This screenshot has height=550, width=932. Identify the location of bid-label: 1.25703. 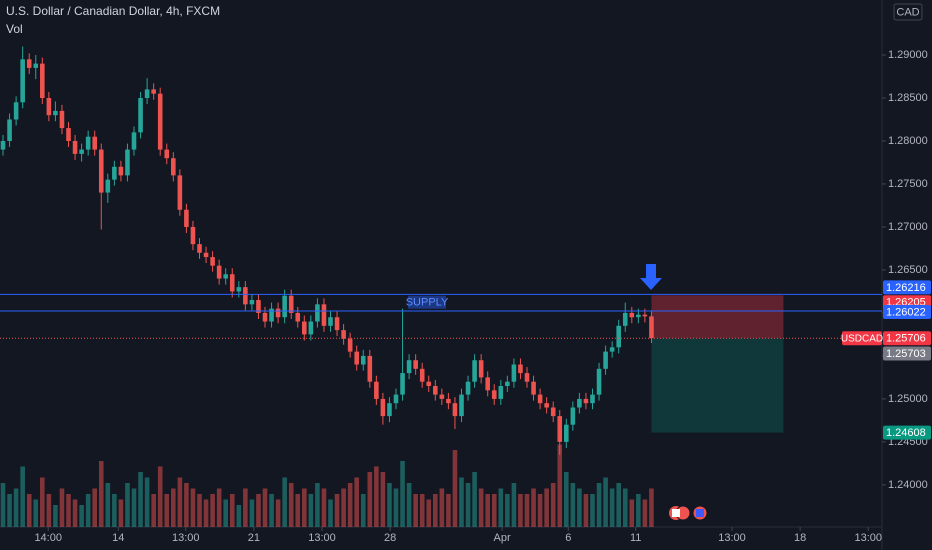
(906, 354).